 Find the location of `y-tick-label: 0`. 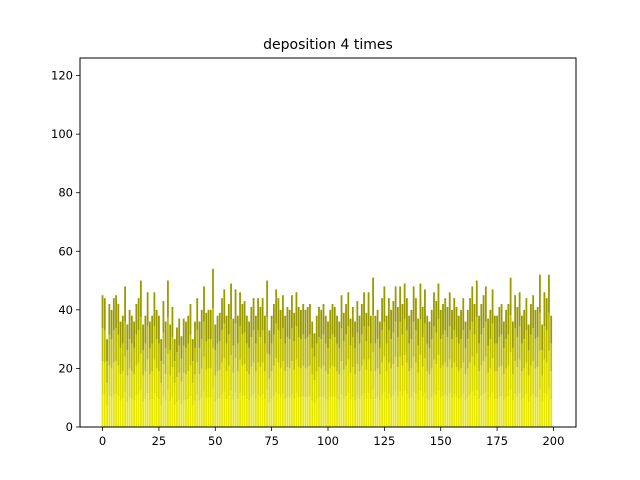

y-tick-label: 0 is located at coordinates (69, 427).